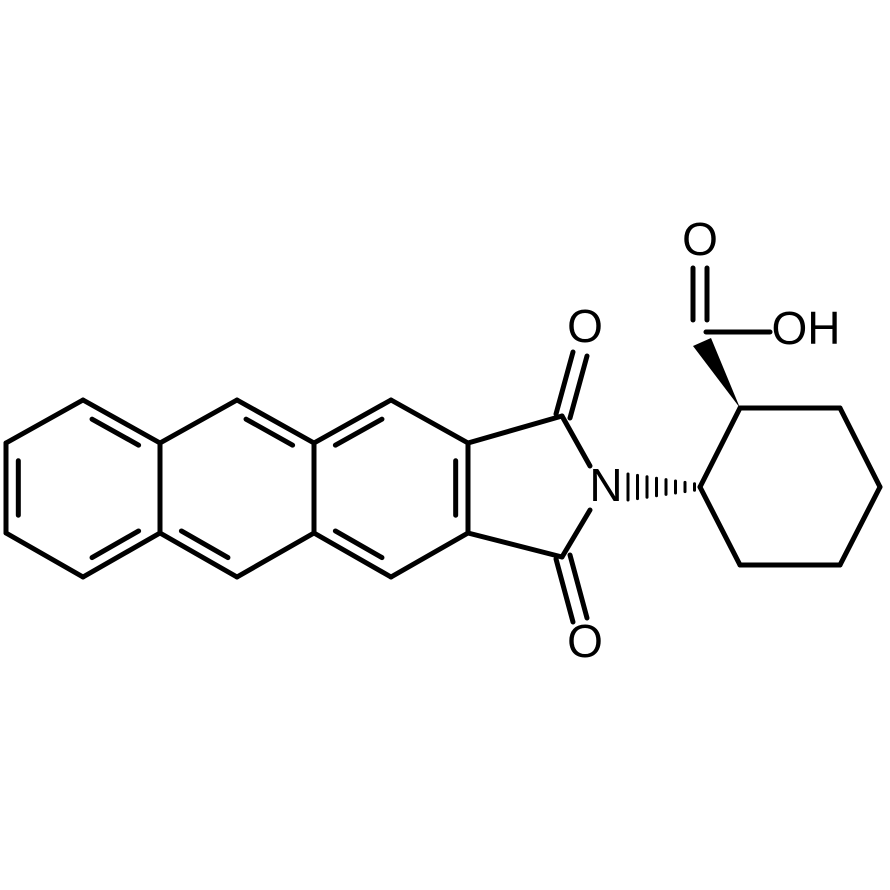 Image resolution: width=890 pixels, height=890 pixels. What do you see at coordinates (605, 485) in the screenshot?
I see `atom-label: N` at bounding box center [605, 485].